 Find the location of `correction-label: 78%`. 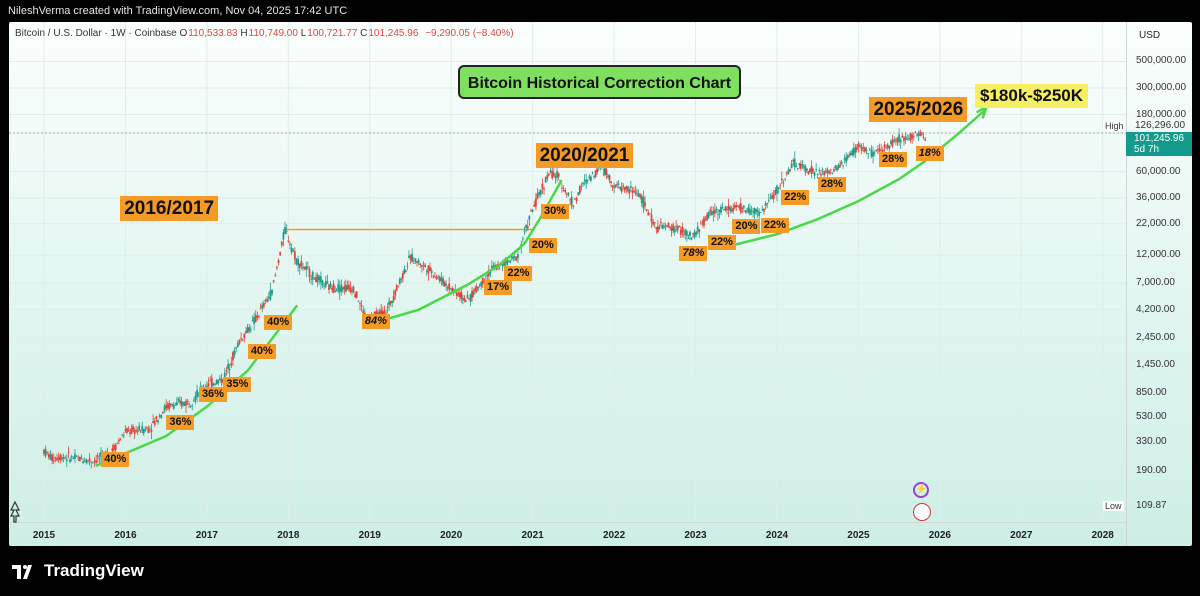

correction-label: 78% is located at coordinates (693, 254).